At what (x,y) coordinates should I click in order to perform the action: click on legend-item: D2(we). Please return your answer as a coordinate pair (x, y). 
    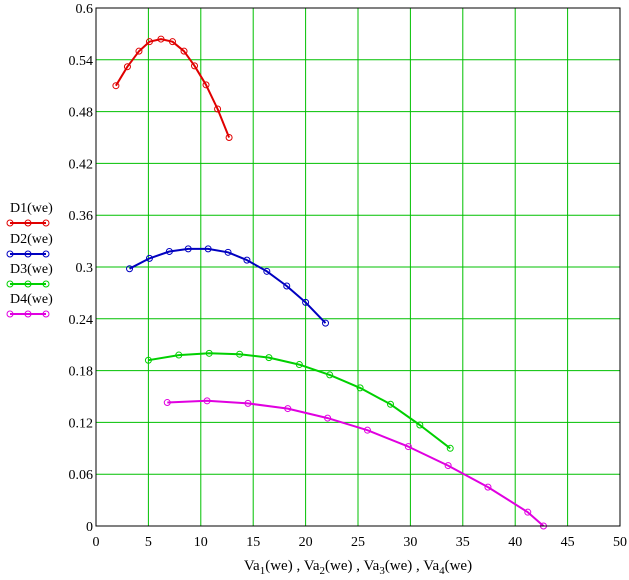
    Looking at the image, I should click on (29, 245).